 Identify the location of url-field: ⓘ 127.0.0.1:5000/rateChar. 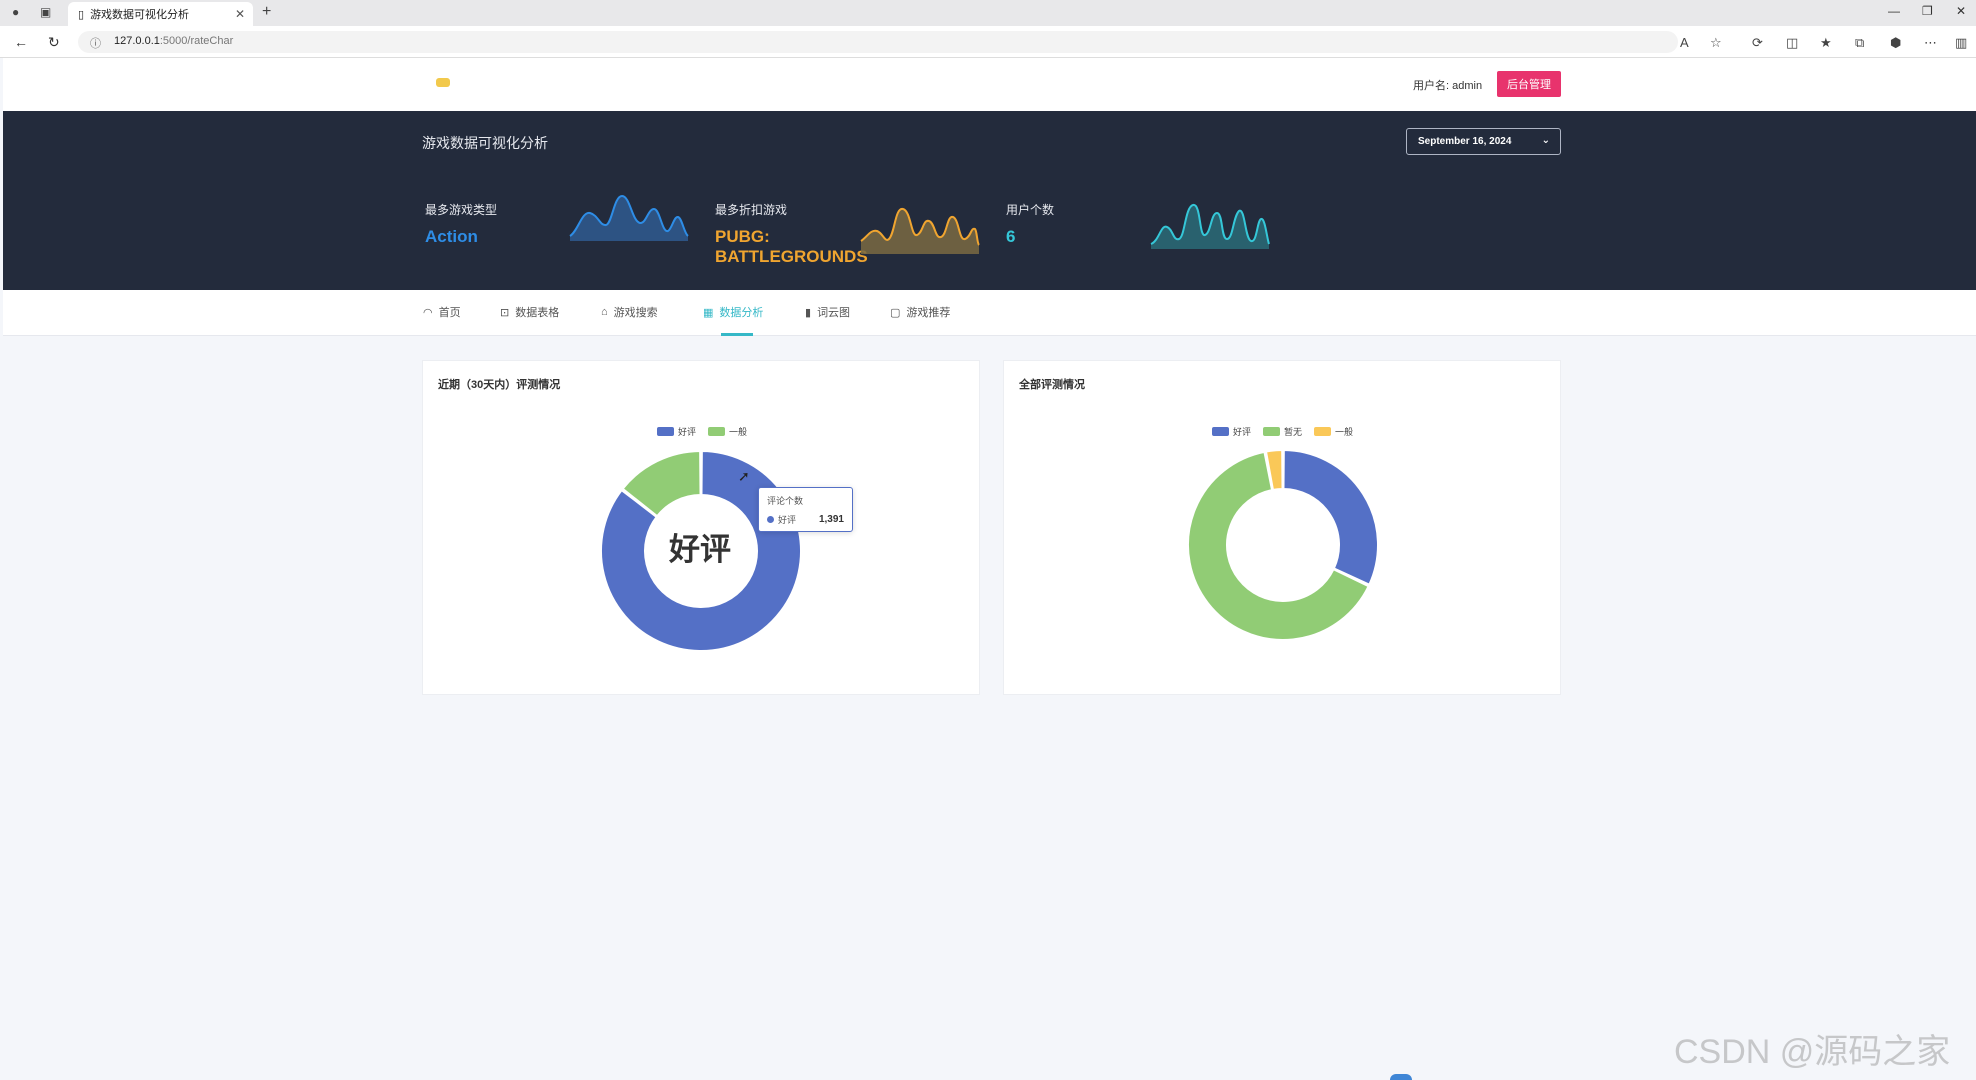
(878, 42).